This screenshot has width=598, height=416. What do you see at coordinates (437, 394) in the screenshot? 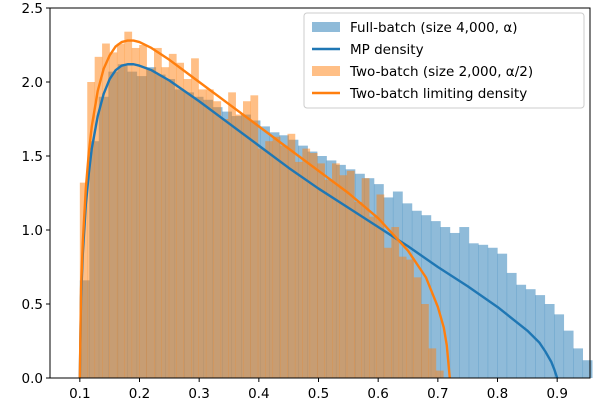
I see `x-tick-label: 0.7` at bounding box center [437, 394].